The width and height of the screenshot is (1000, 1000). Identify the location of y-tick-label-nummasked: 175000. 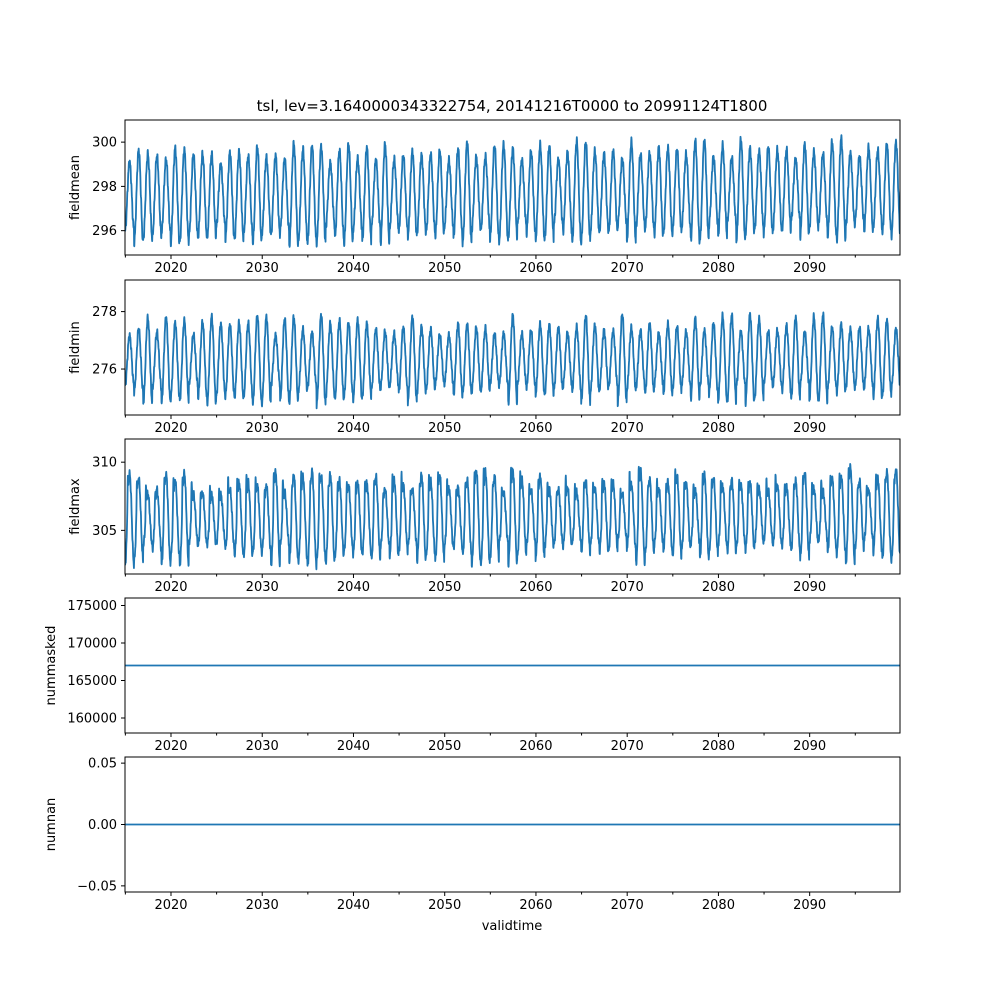
(92, 606).